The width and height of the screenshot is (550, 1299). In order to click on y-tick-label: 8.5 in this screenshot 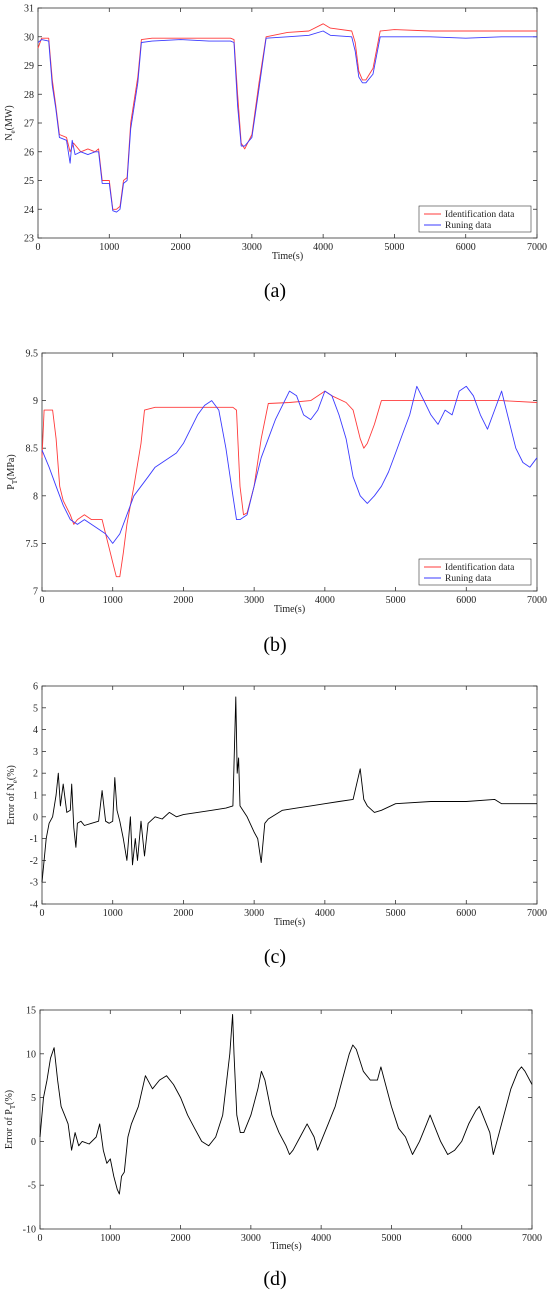, I will do `click(32, 449)`.